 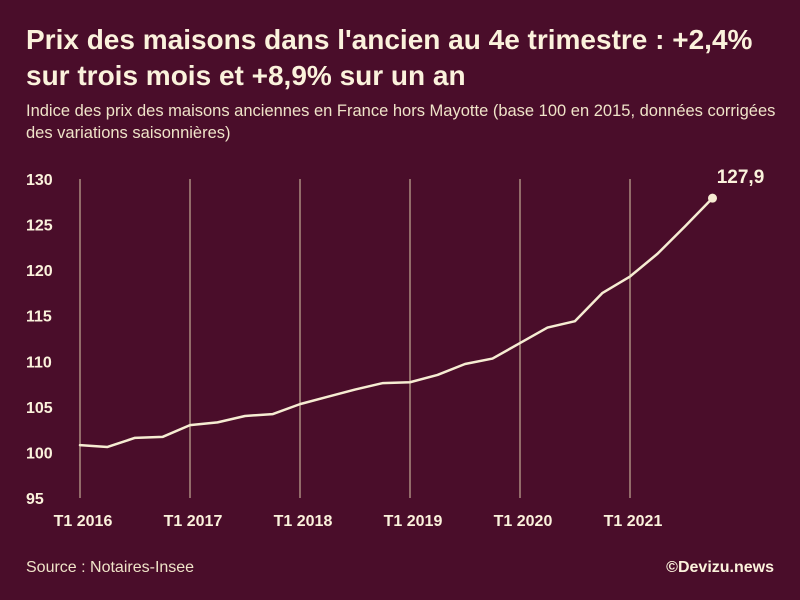 I want to click on y-axis-tick-labels: 95 100 105 110 115 120 125 130, so click(x=39, y=340).